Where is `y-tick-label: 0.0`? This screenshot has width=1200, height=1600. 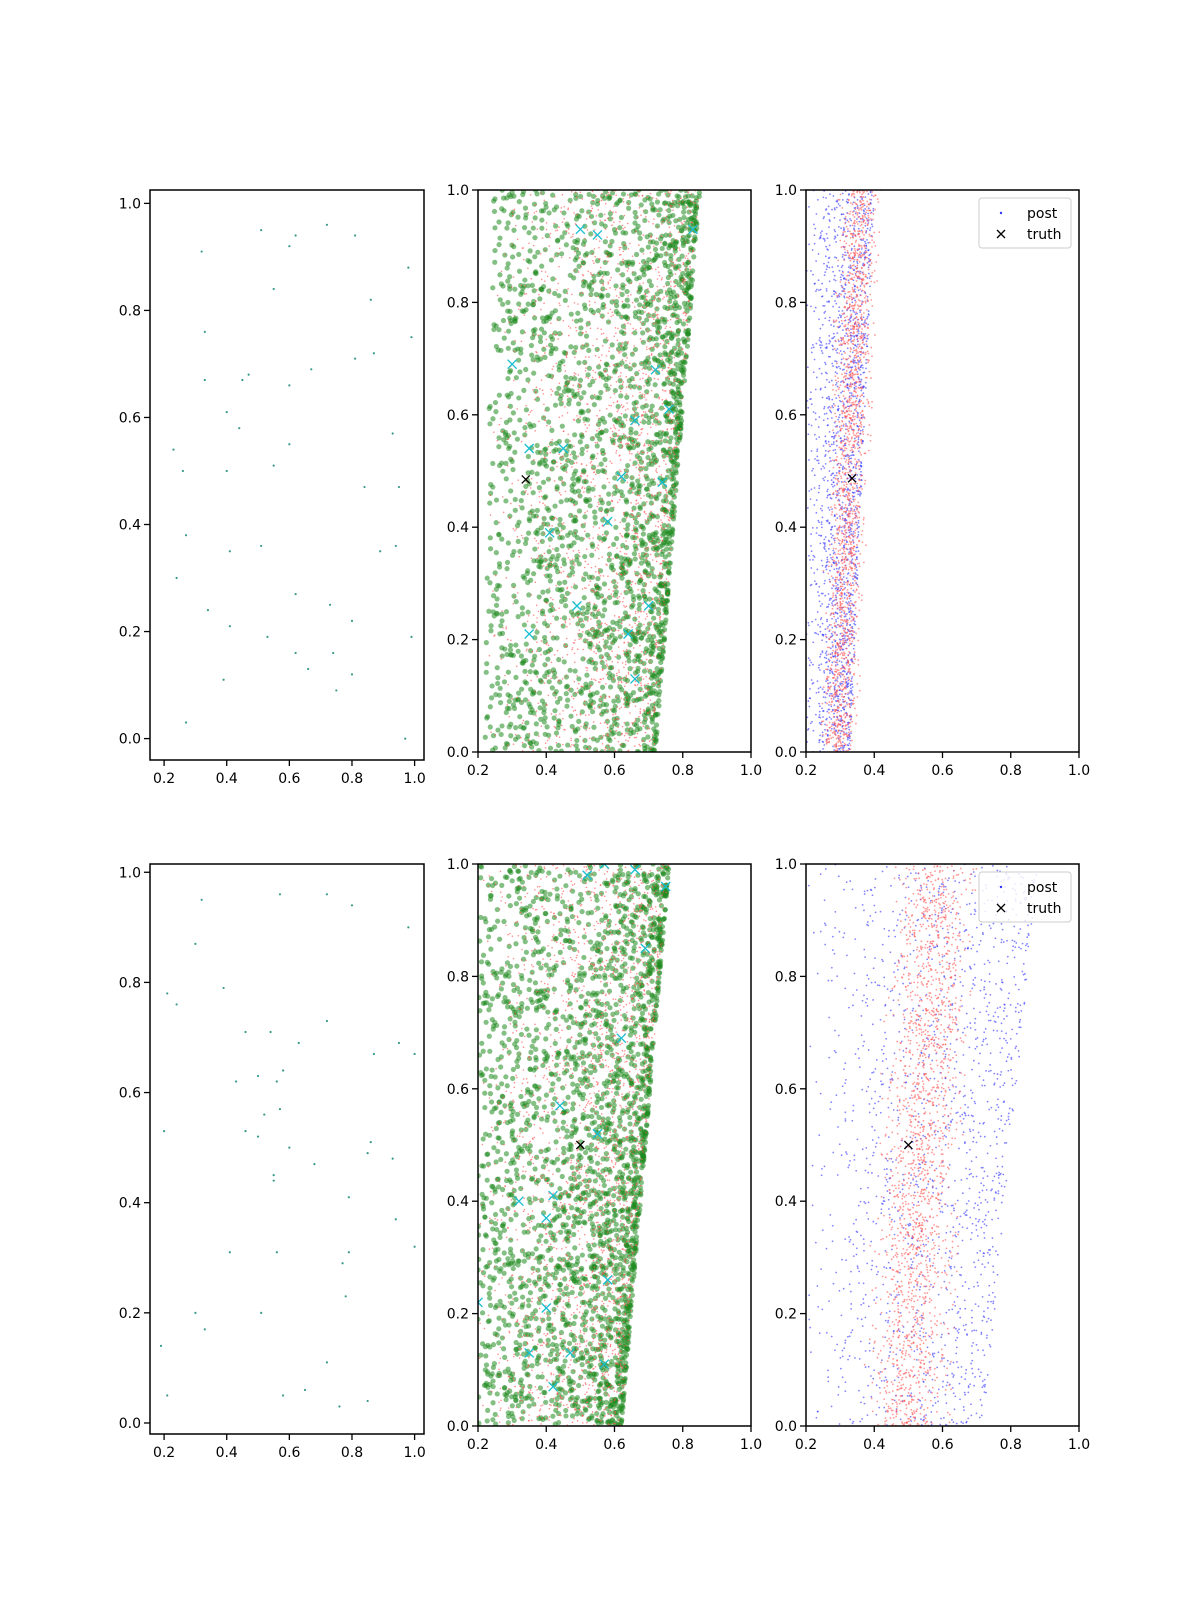 y-tick-label: 0.0 is located at coordinates (130, 740).